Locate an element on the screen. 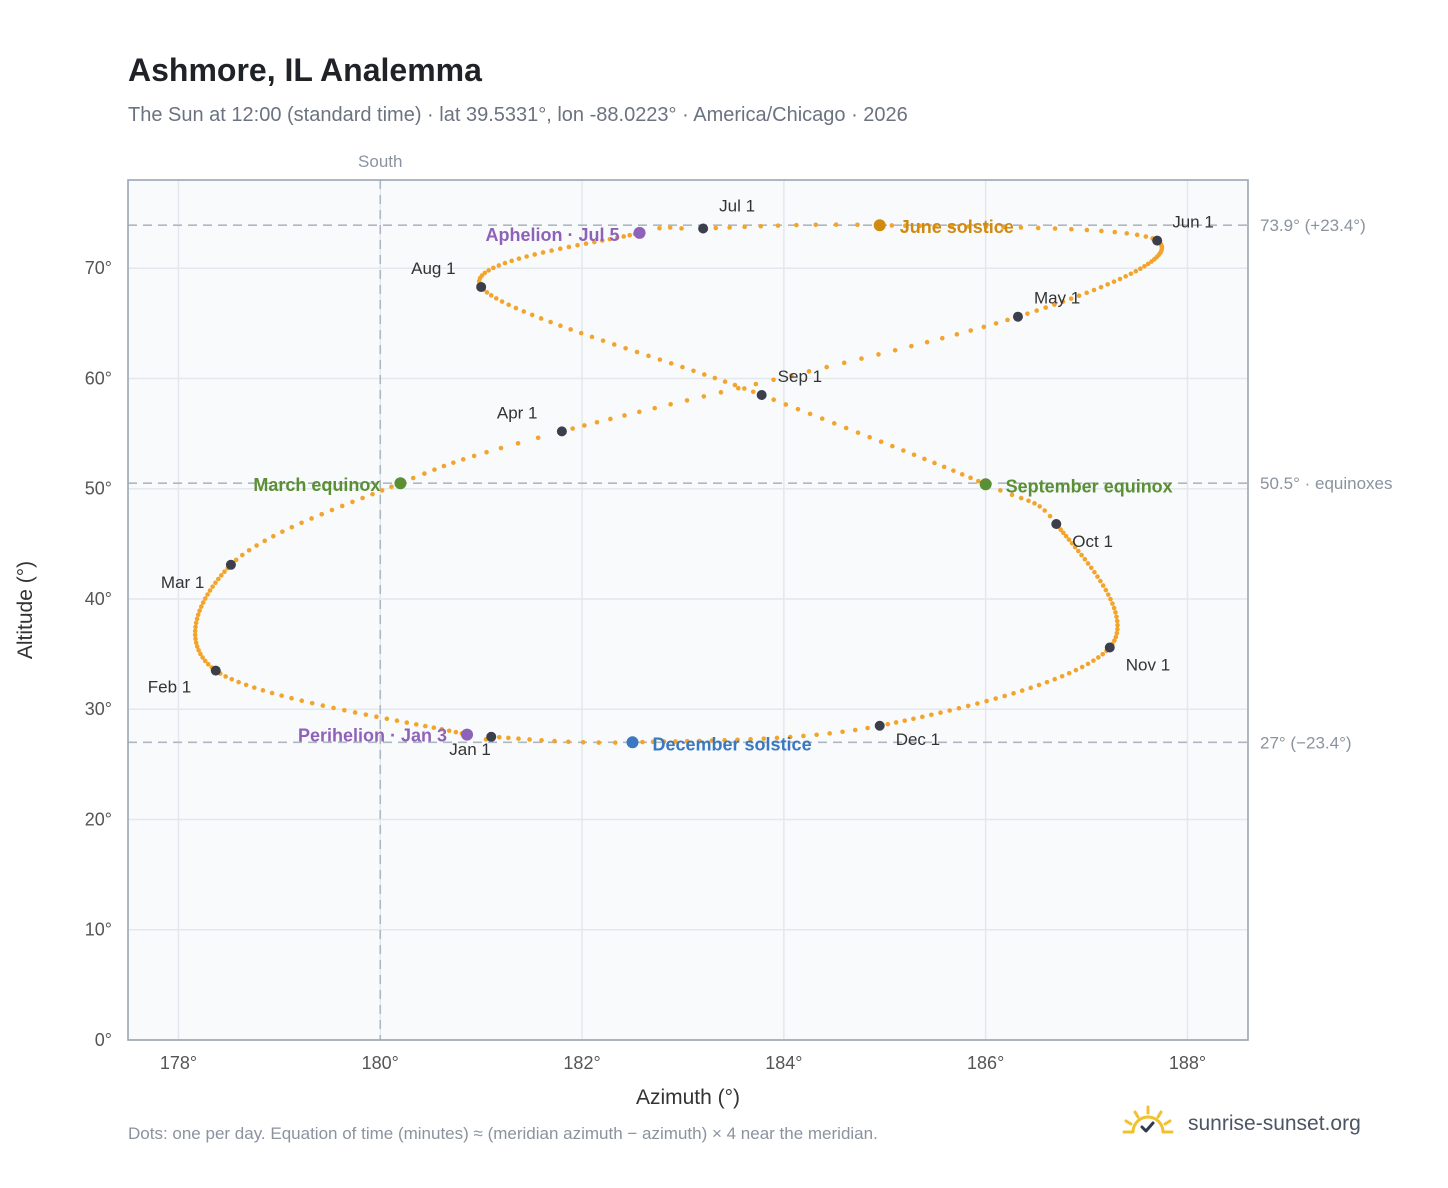  month-label: May 1 is located at coordinates (1057, 298).